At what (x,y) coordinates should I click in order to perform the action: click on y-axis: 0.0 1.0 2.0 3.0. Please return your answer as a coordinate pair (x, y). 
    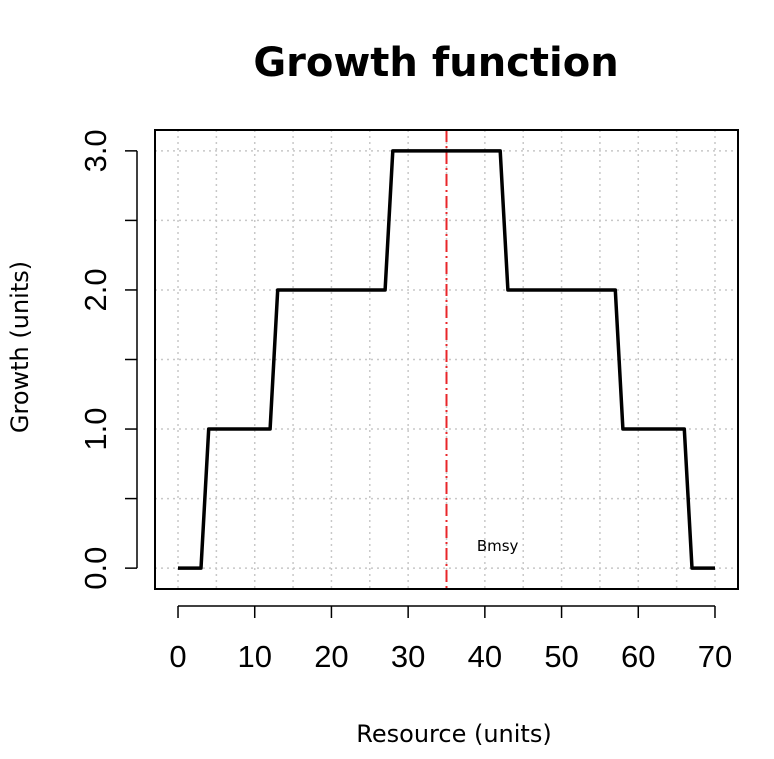
    Looking at the image, I should click on (107, 359).